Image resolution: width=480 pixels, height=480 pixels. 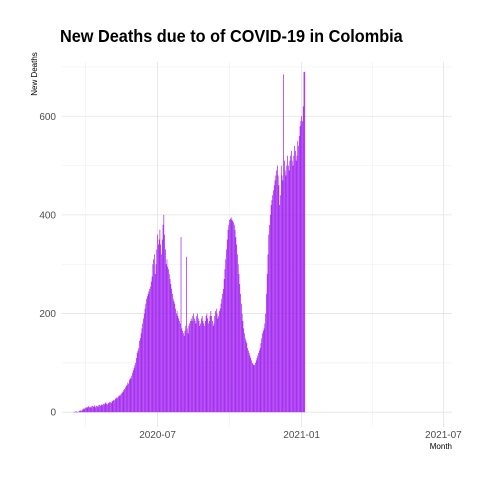 What do you see at coordinates (300, 435) in the screenshot?
I see `x-axis: 2020-07 2021-01 2021-07` at bounding box center [300, 435].